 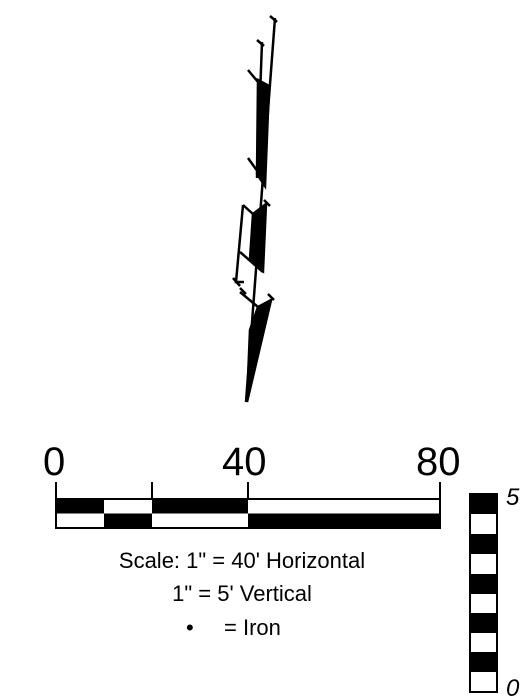 What do you see at coordinates (242, 560) in the screenshot?
I see `legend-horizontal-scale: Scale: 1" = 40' Horizontal` at bounding box center [242, 560].